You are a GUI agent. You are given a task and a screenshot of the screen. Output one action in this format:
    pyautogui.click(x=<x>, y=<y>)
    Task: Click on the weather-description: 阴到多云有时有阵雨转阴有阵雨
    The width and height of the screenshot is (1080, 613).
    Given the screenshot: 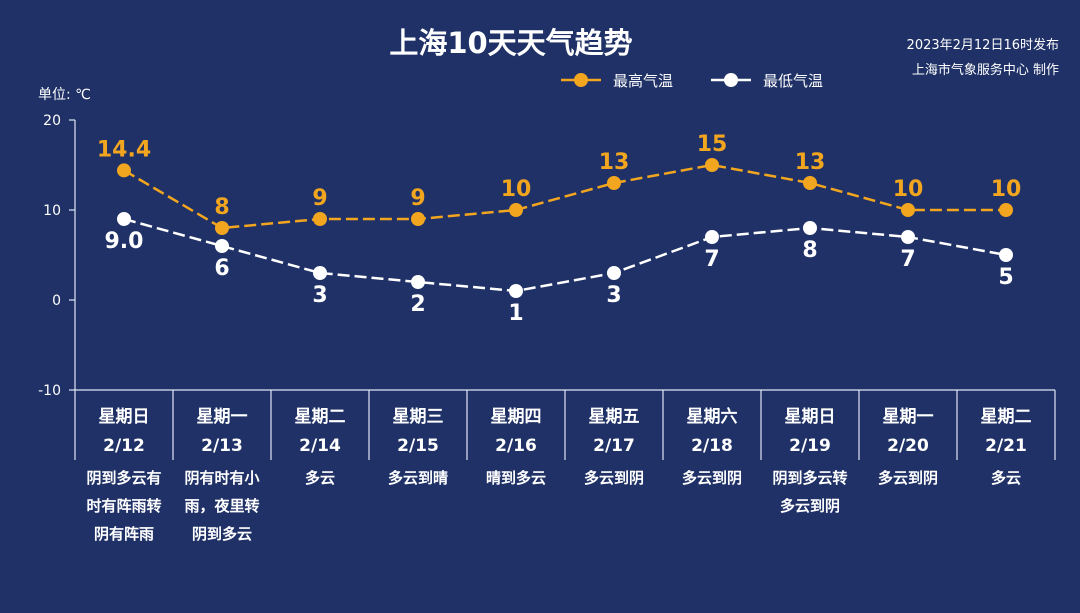 What is the action you would take?
    pyautogui.click(x=124, y=506)
    